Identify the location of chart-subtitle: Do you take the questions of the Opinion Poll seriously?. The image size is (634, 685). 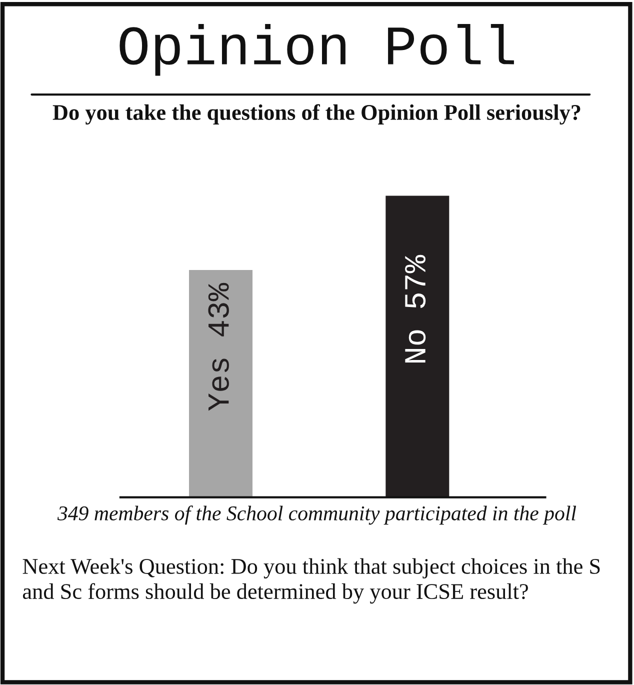
(316, 114).